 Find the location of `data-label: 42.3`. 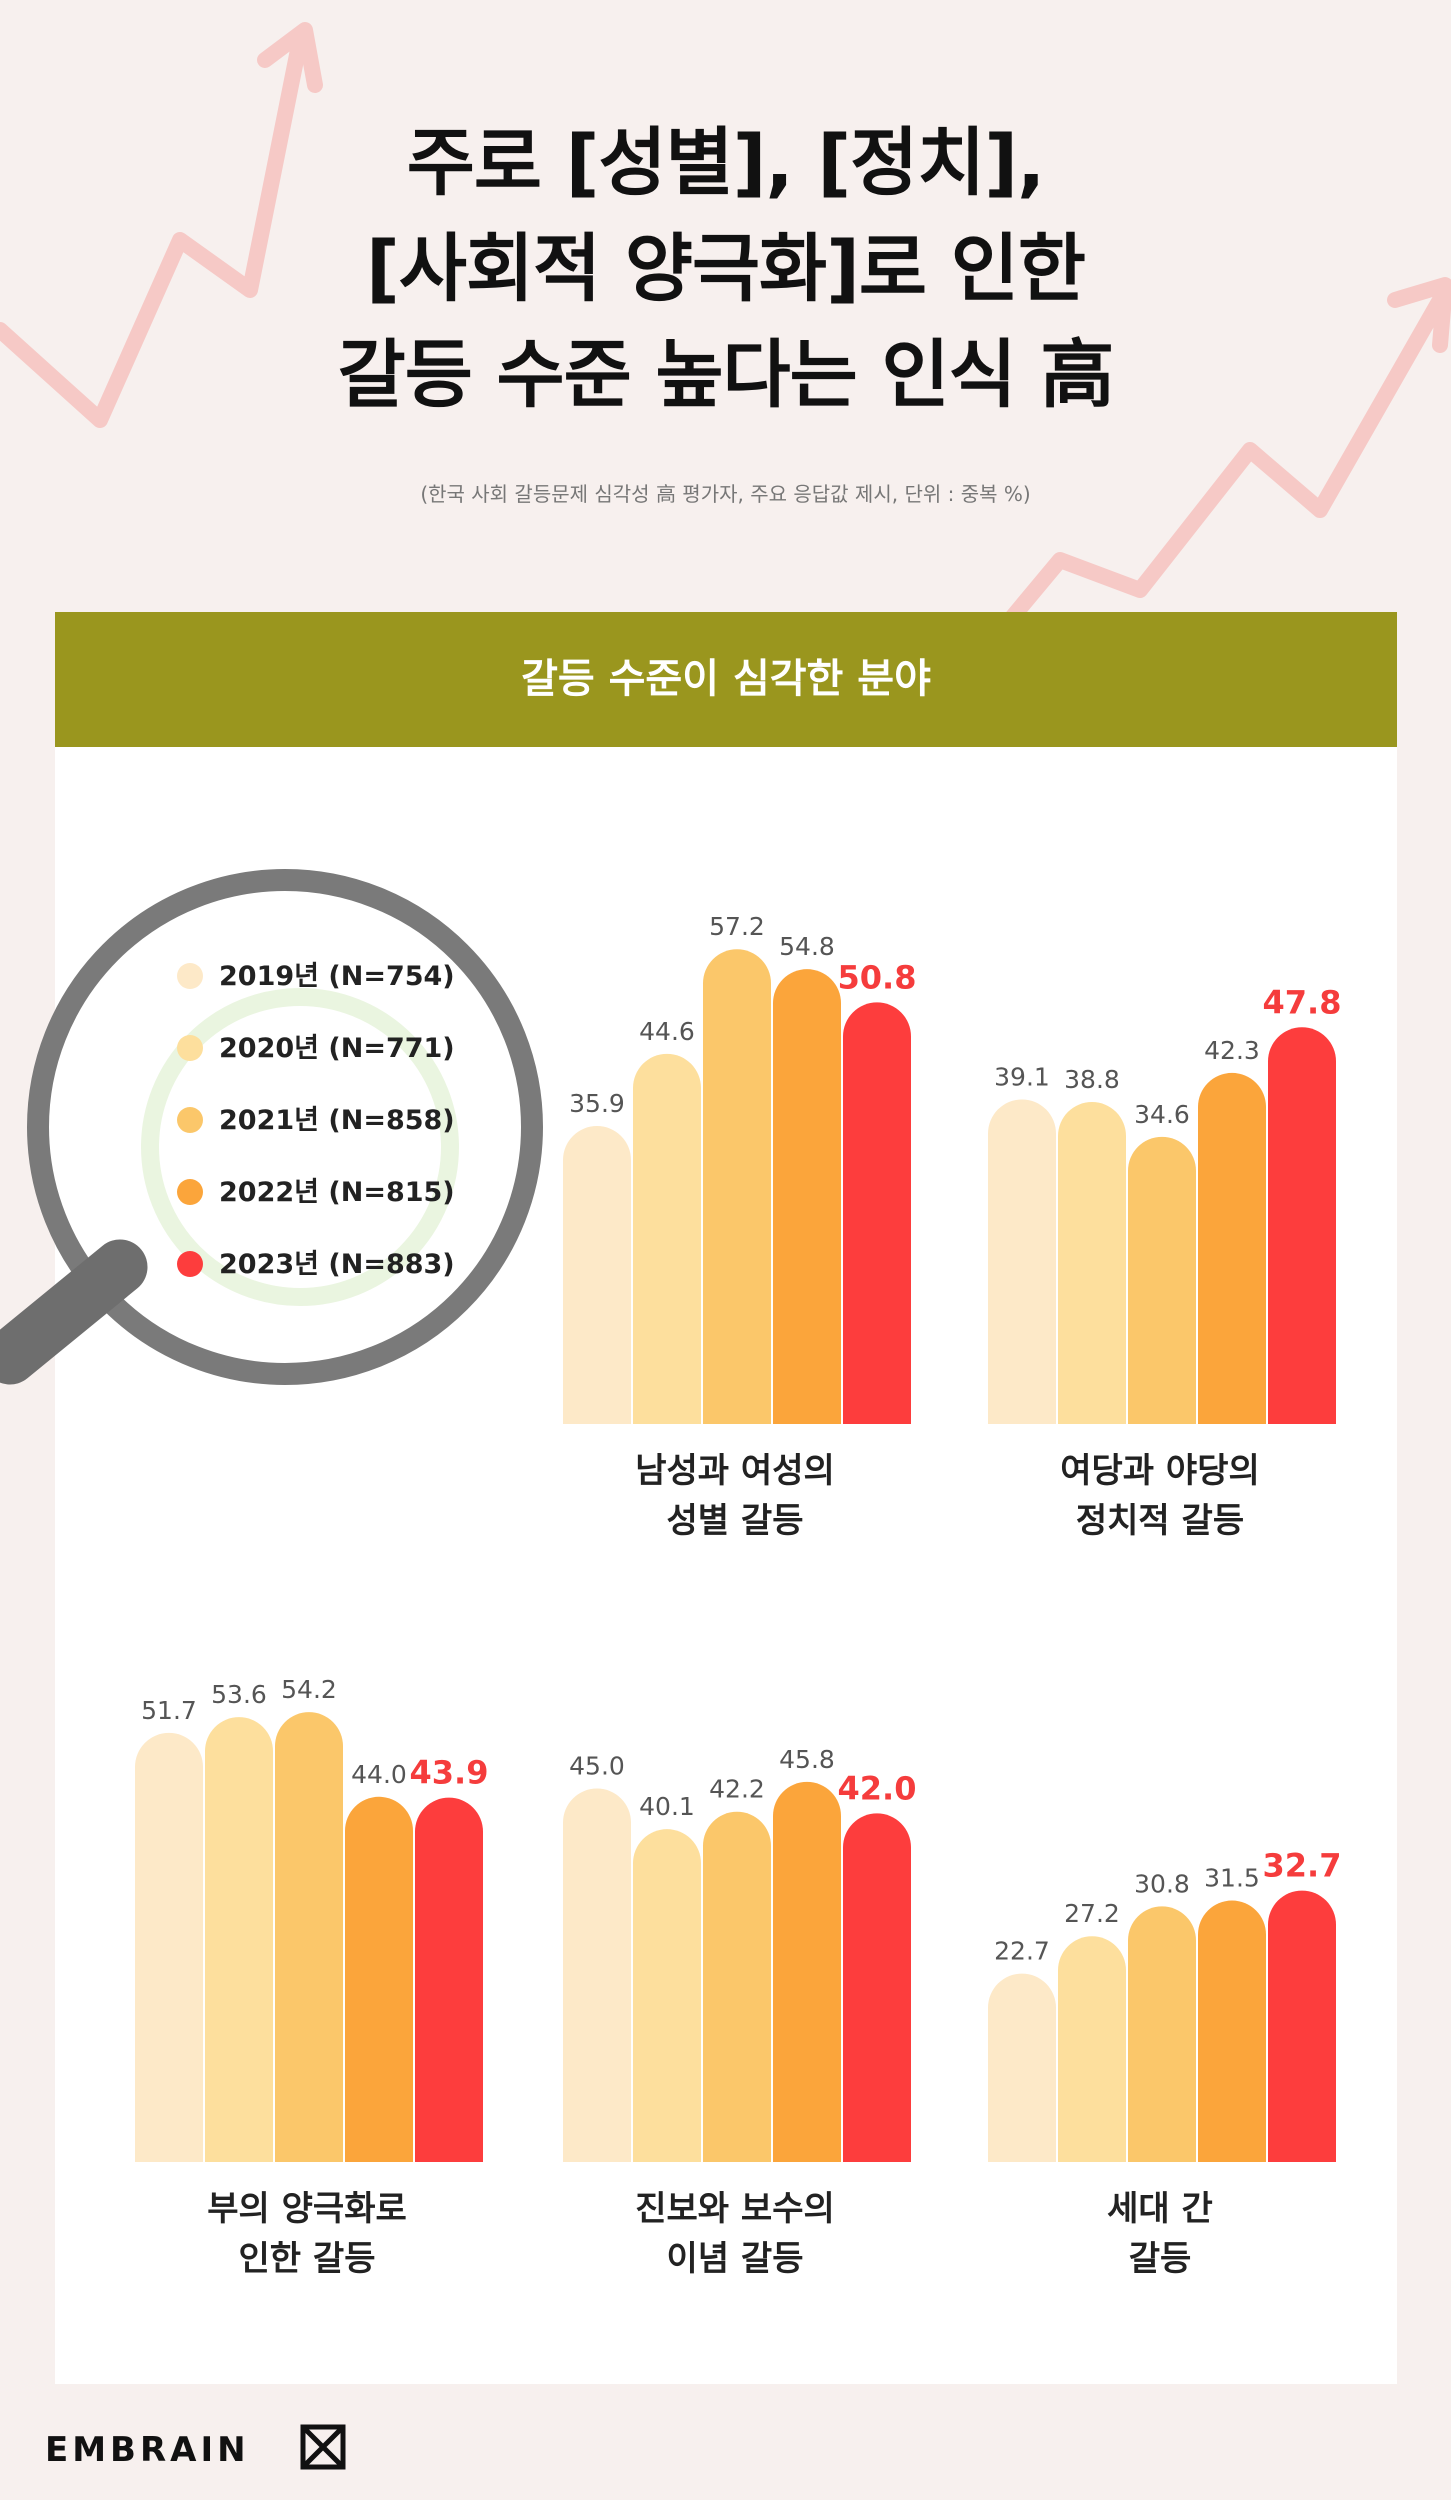

data-label: 42.3 is located at coordinates (1232, 1050).